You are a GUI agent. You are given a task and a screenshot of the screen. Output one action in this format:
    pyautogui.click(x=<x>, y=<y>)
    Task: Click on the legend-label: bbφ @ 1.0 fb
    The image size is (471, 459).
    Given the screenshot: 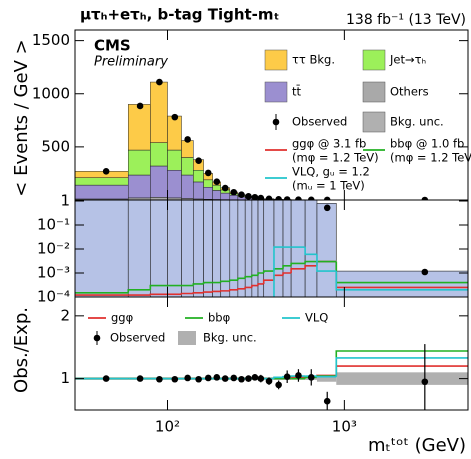 What is the action you would take?
    pyautogui.click(x=427, y=144)
    